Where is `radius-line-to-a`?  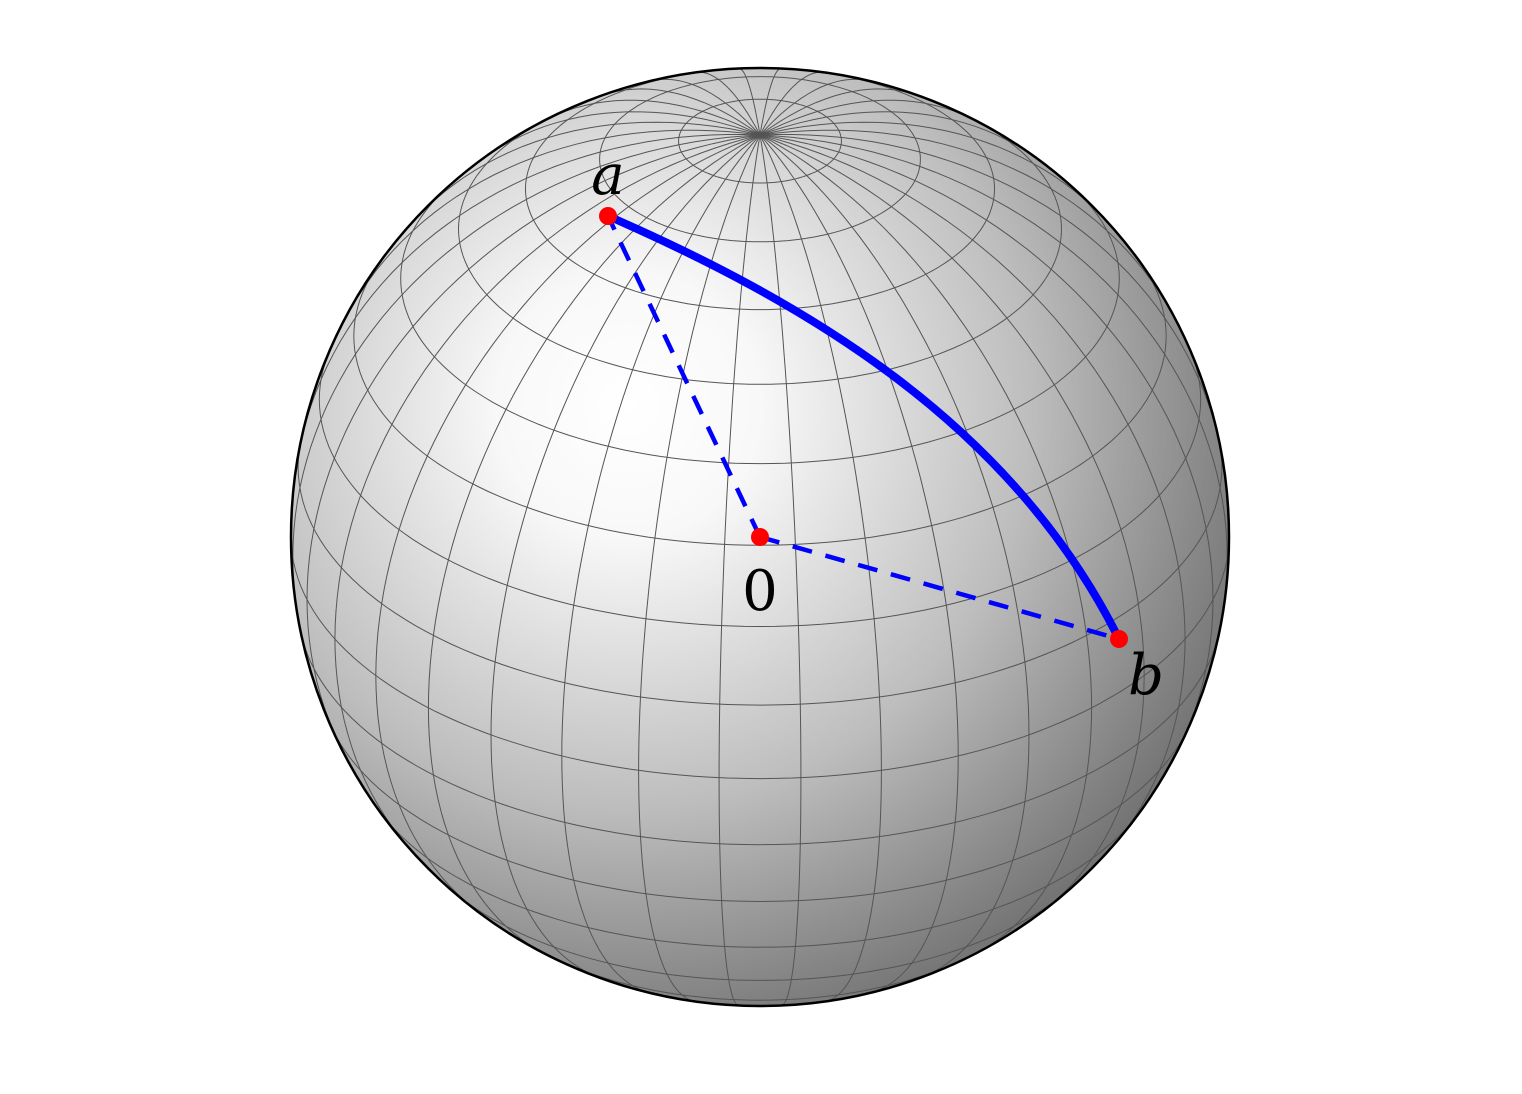 radius-line-to-a is located at coordinates (684, 376).